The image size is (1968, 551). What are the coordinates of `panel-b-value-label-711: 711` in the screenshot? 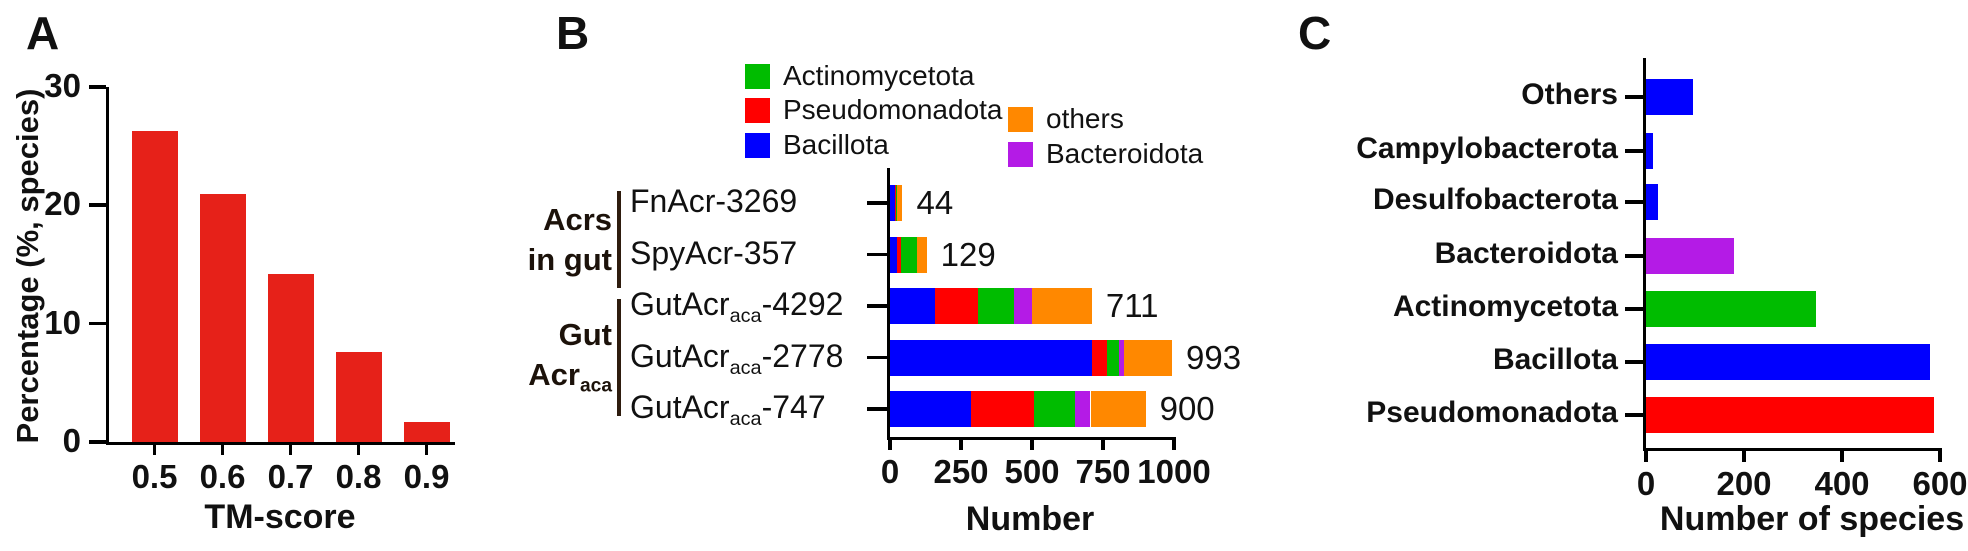 It's located at (1132, 305).